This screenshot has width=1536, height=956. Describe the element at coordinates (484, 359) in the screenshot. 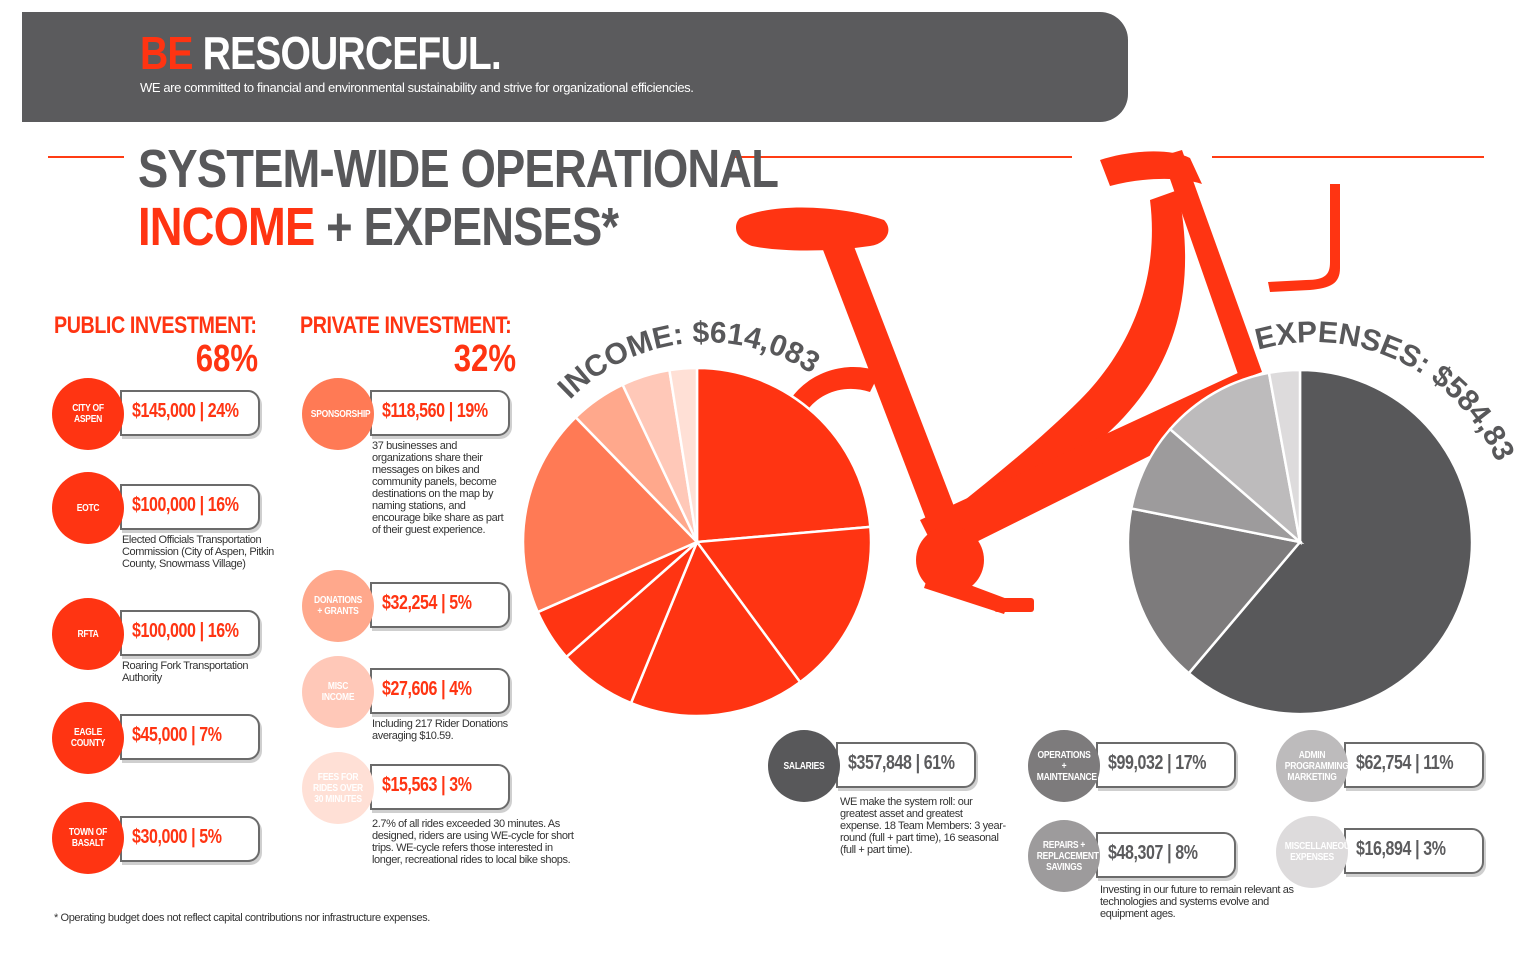

I see `private-investment-percent: 32%` at that location.